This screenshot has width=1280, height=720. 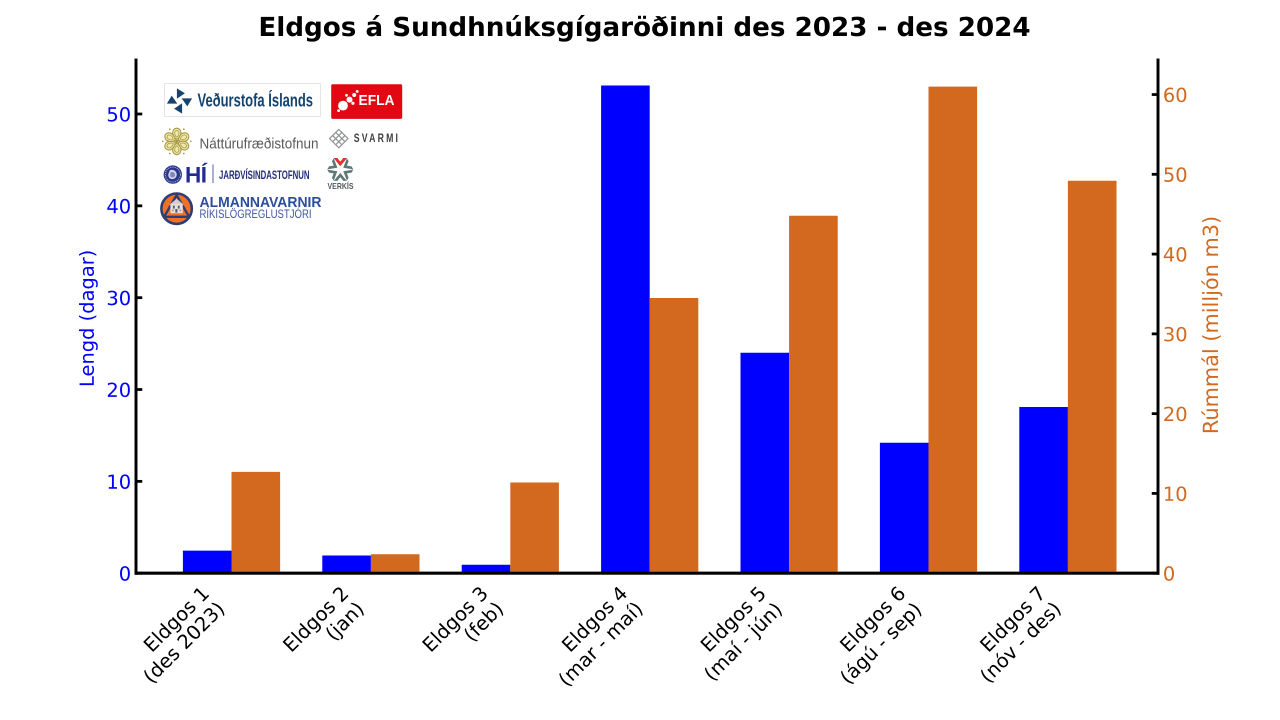 I want to click on svg-text: JARÐVÍSINDASTOFNUN, so click(x=264, y=174).